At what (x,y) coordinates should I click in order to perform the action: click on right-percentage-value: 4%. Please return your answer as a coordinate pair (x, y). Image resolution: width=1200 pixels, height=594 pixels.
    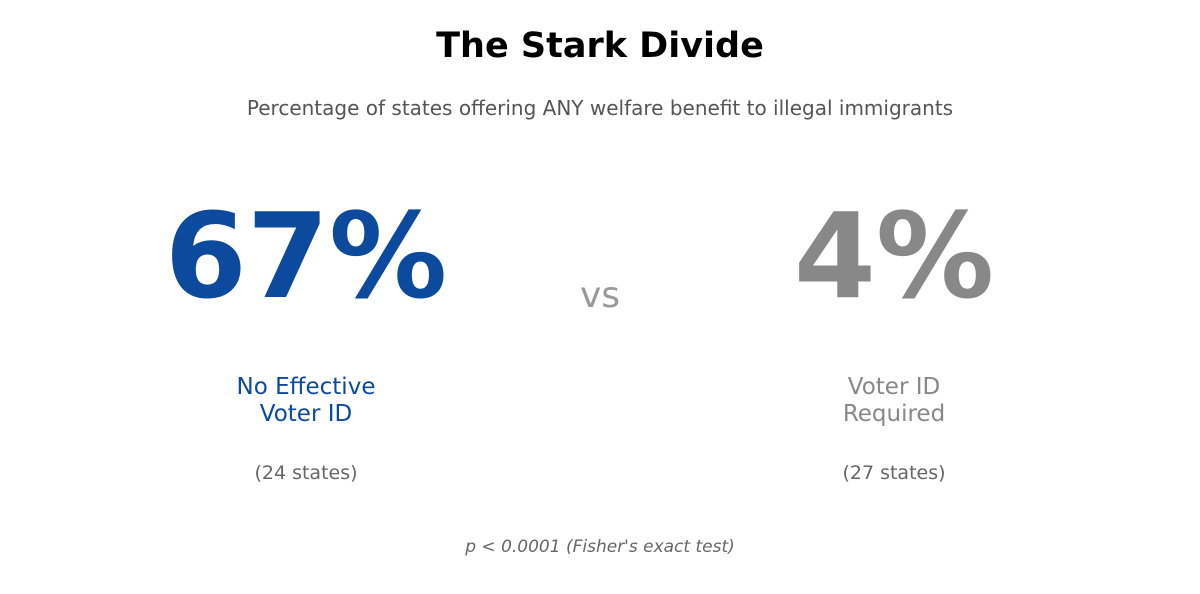
    Looking at the image, I should click on (894, 256).